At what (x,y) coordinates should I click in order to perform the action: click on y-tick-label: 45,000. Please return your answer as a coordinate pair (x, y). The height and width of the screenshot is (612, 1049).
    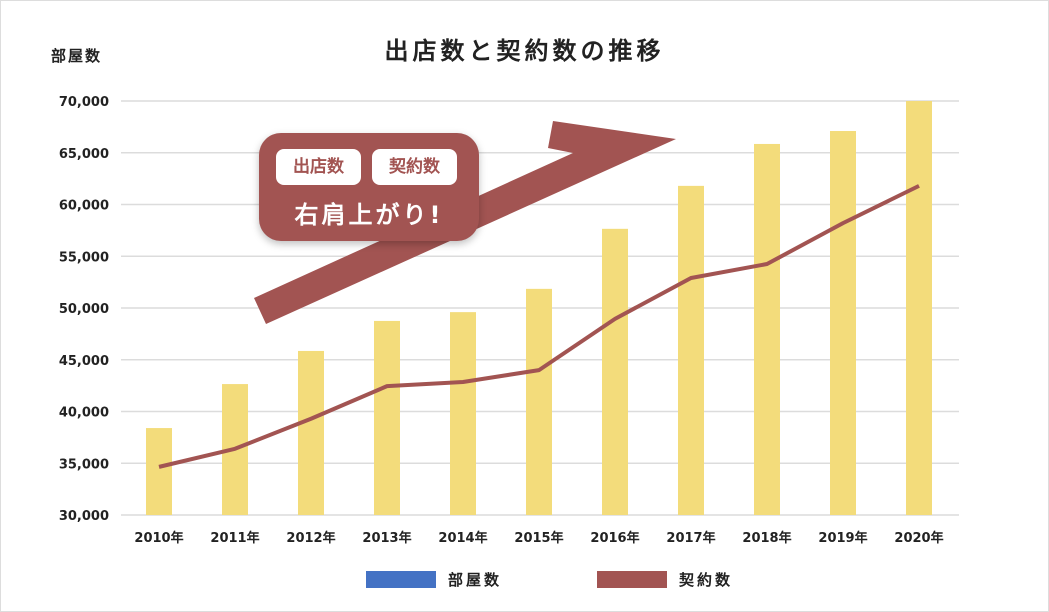
    Looking at the image, I should click on (84, 361).